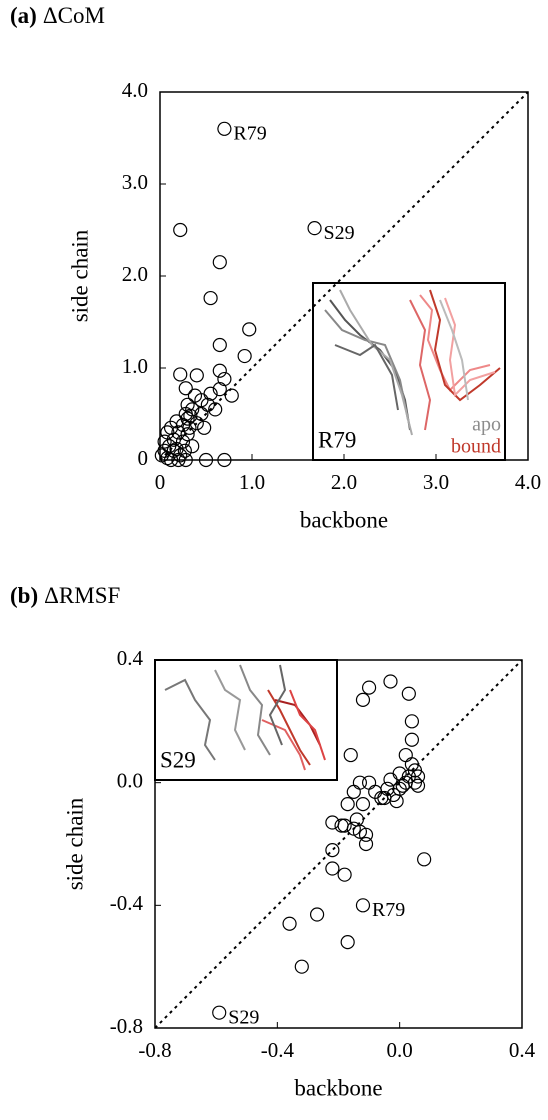 The image size is (548, 1120). Describe the element at coordinates (135, 182) in the screenshot. I see `y-tick-label: 3.0` at that location.